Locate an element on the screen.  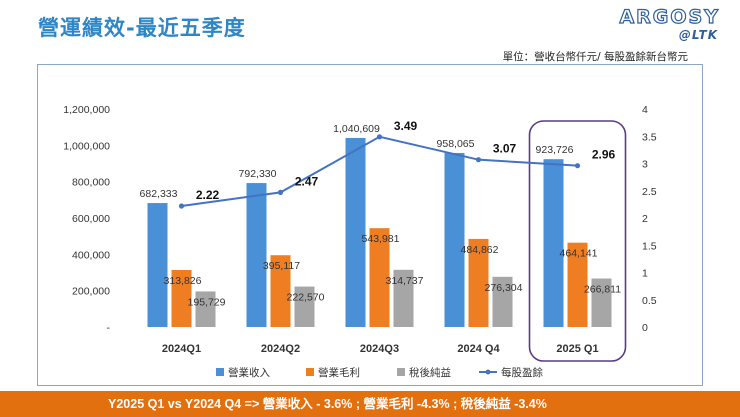
eps-value-label: 3.07 is located at coordinates (505, 149).